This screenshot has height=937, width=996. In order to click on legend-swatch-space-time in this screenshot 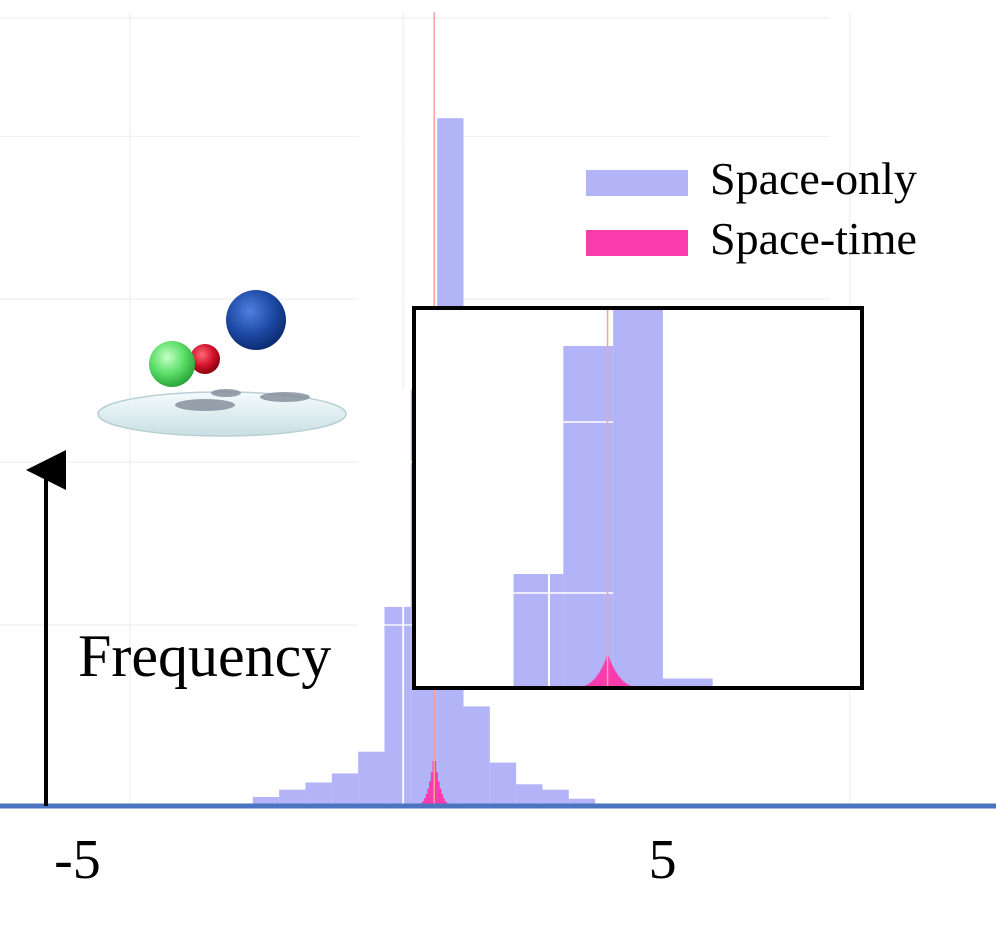, I will do `click(637, 243)`.